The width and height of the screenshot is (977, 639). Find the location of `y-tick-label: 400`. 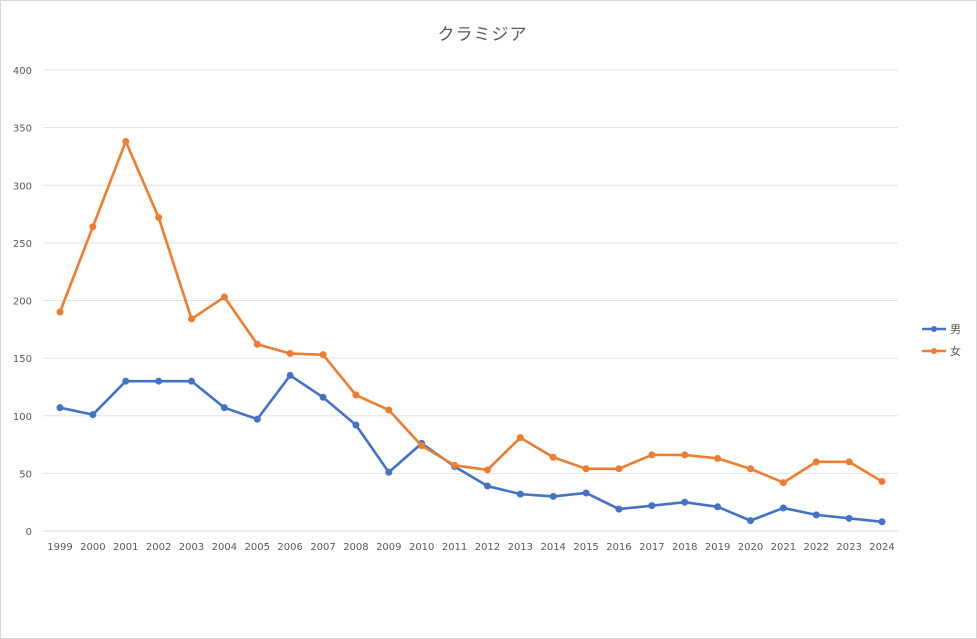

y-tick-label: 400 is located at coordinates (22, 71).